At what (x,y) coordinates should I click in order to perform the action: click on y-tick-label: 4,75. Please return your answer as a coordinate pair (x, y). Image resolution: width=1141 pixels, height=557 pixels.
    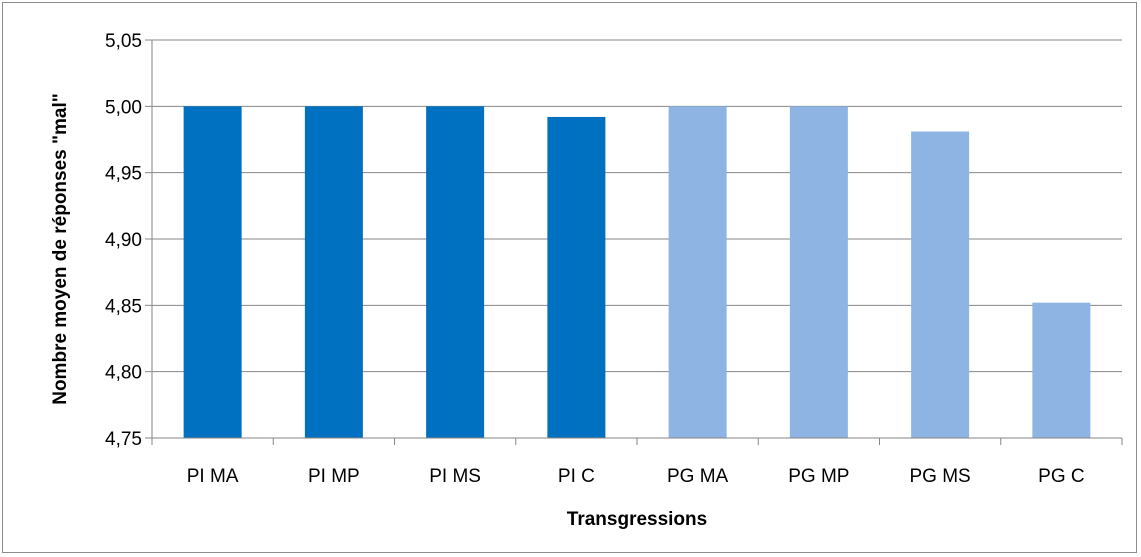
    Looking at the image, I should click on (123, 439).